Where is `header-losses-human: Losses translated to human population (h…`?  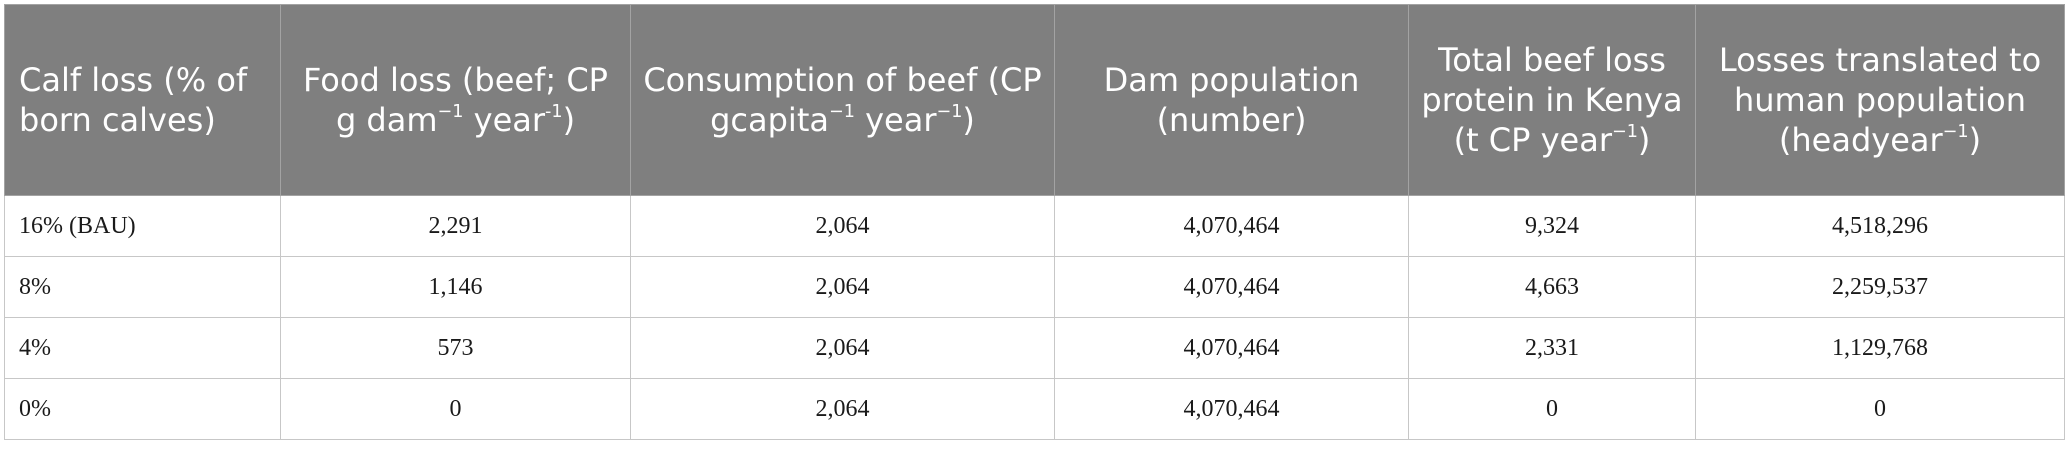
header-losses-human: Losses translated to human population (h… is located at coordinates (1880, 100).